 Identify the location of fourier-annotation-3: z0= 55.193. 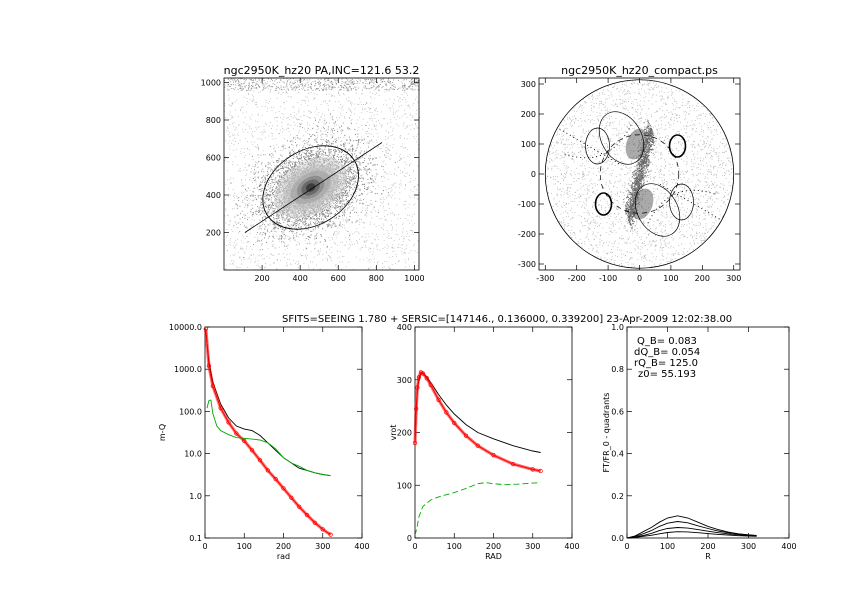
(667, 374).